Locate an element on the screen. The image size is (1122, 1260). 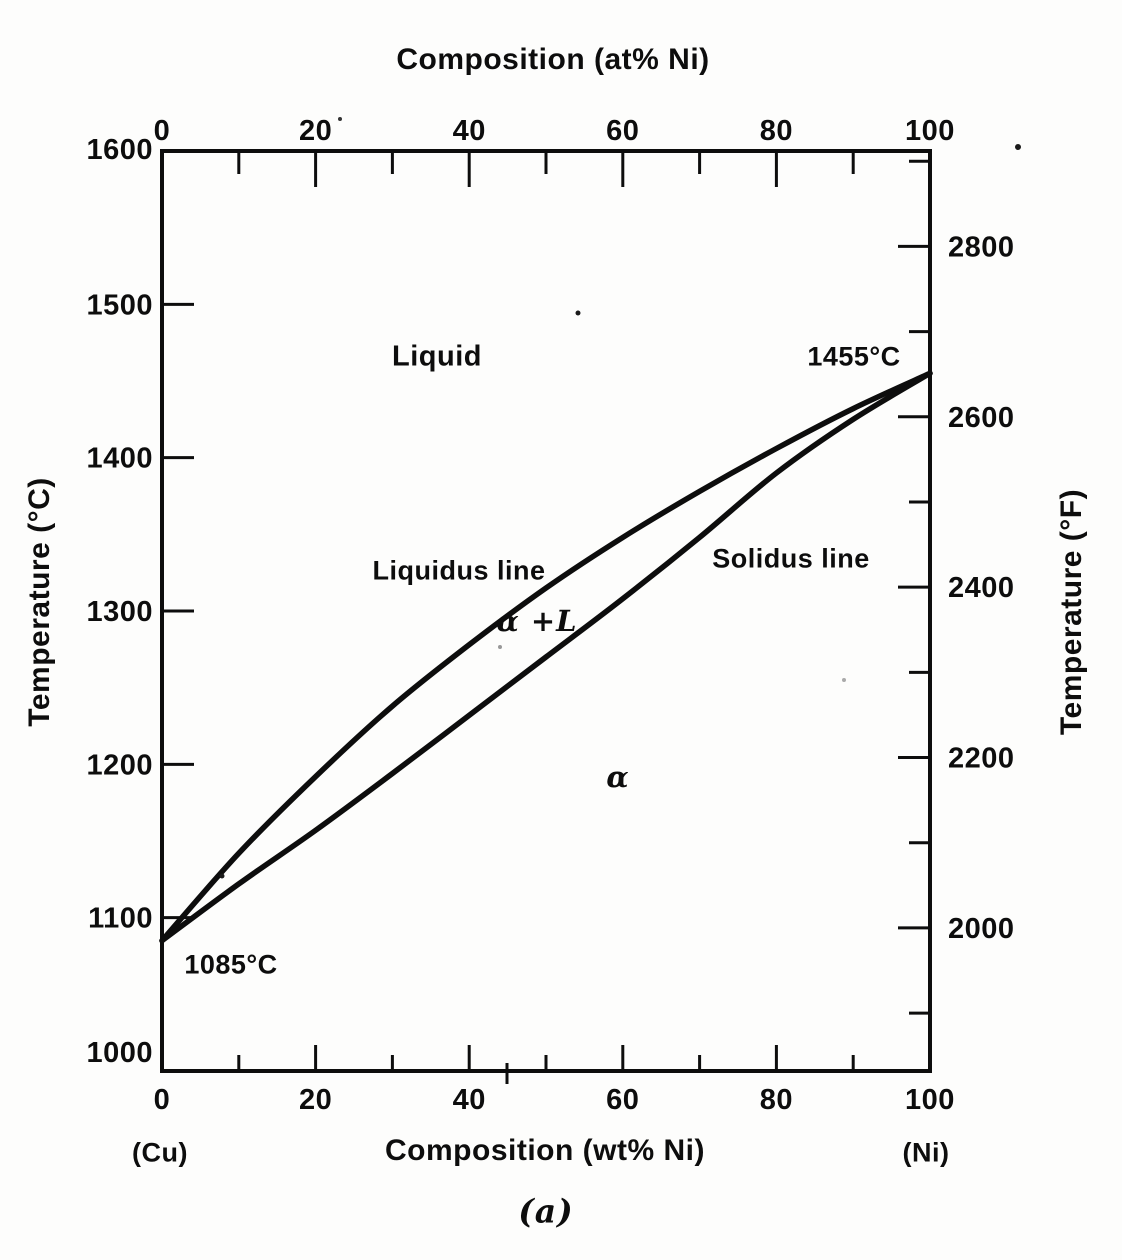
left-axis-tick-label: 1600 is located at coordinates (119, 150).